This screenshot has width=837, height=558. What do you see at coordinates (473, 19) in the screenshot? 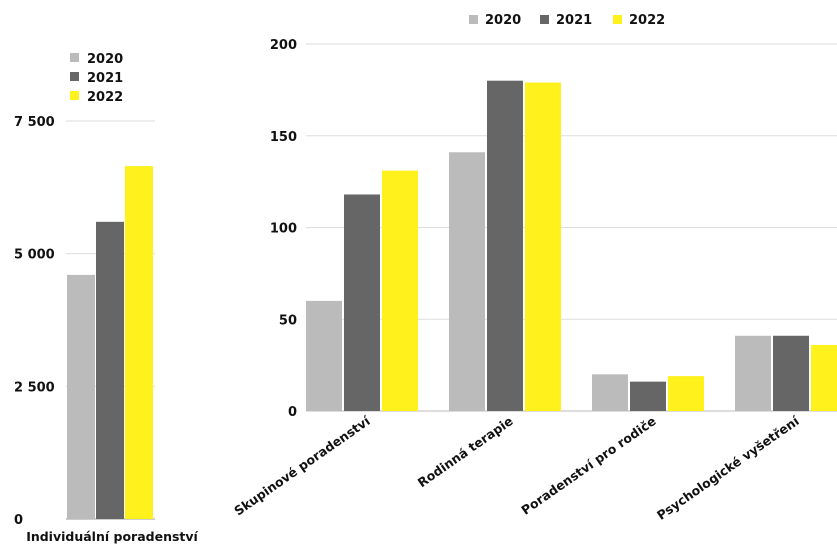
I see `right-legend-swatch-2020` at bounding box center [473, 19].